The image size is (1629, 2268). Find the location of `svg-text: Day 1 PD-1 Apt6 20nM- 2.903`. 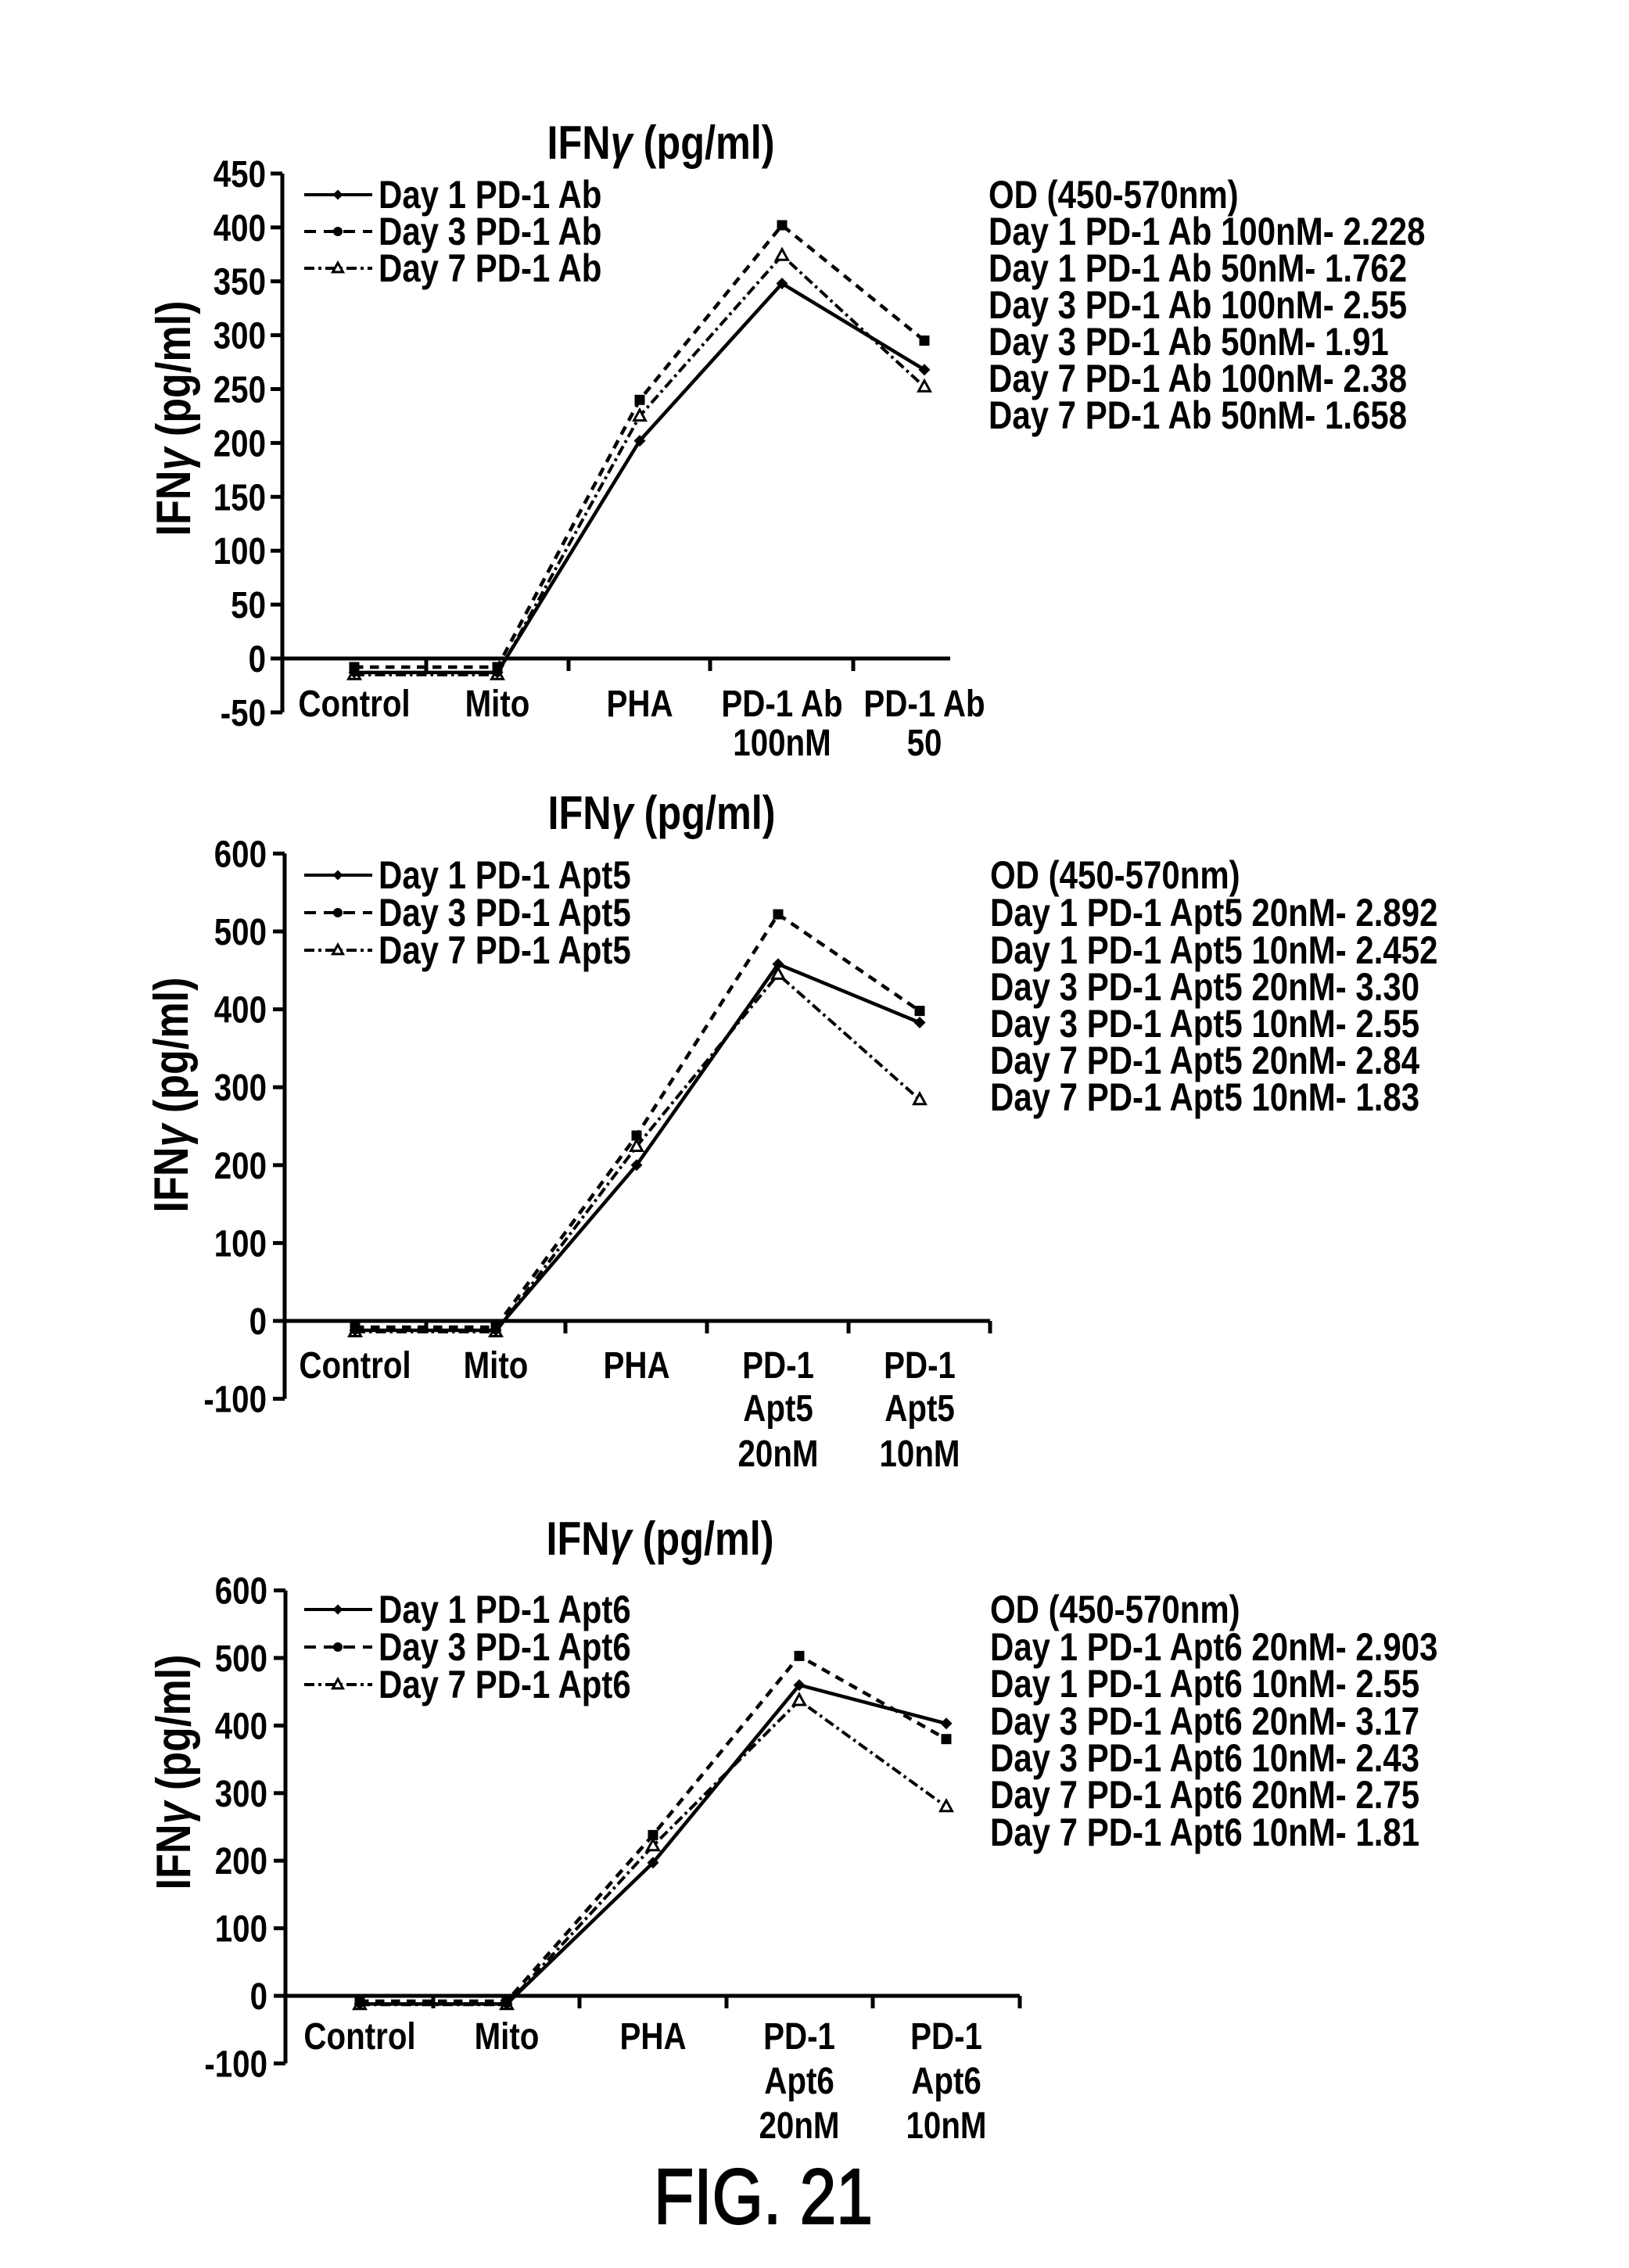

svg-text: Day 1 PD-1 Apt6 20nM- 2.903 is located at coordinates (1213, 1647).